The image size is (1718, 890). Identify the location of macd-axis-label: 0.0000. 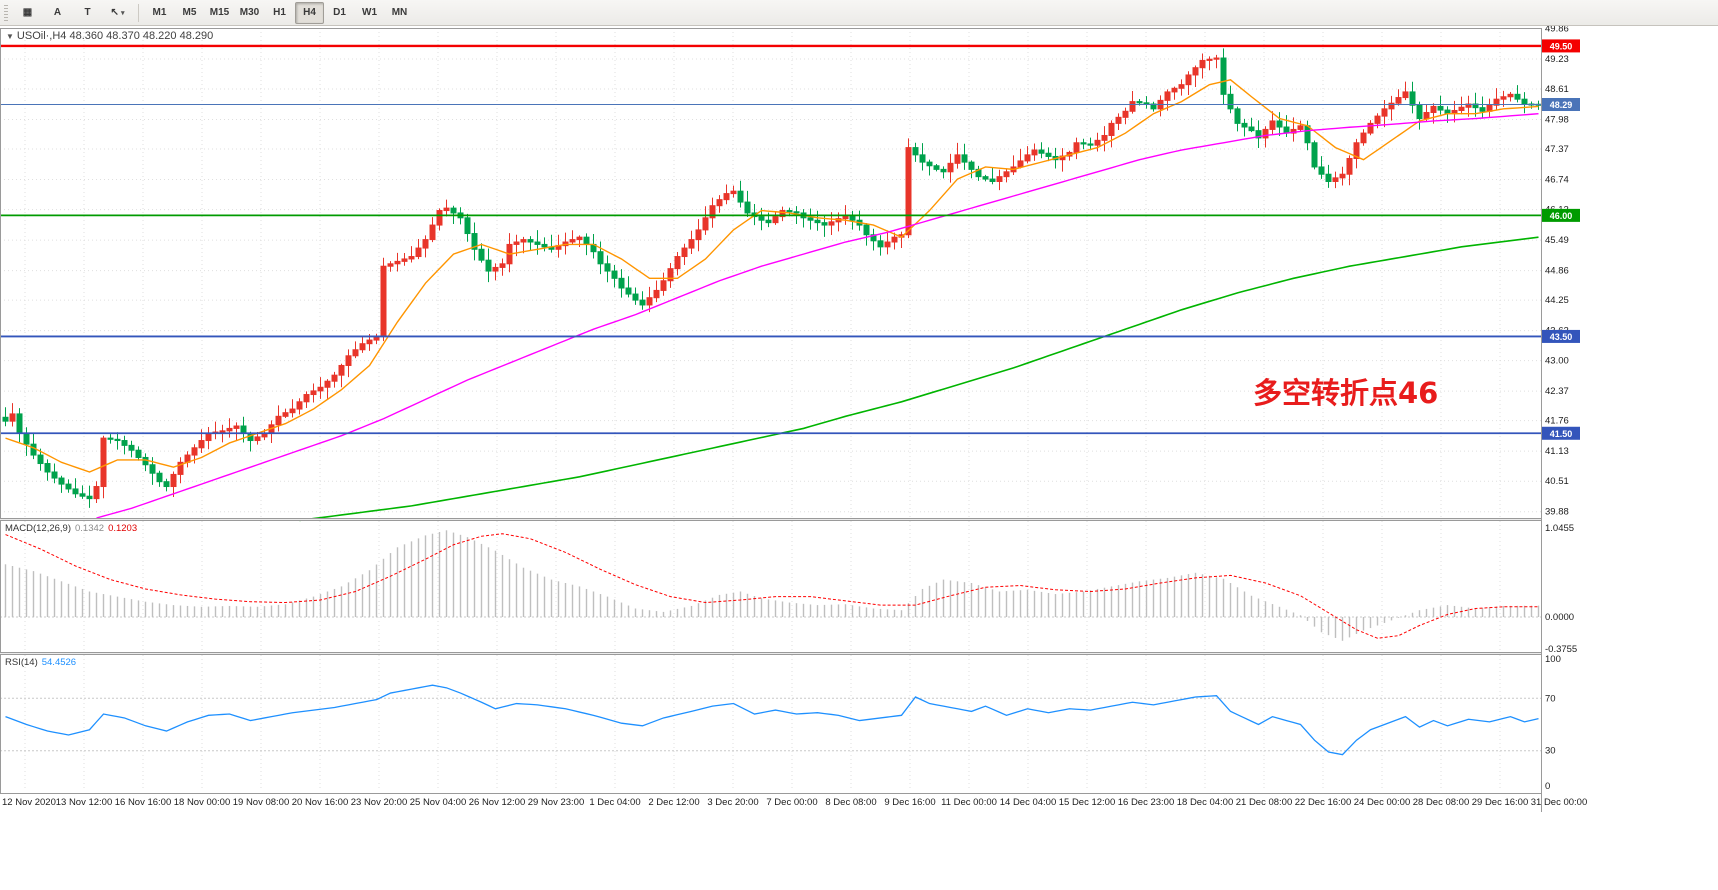
(1559, 617).